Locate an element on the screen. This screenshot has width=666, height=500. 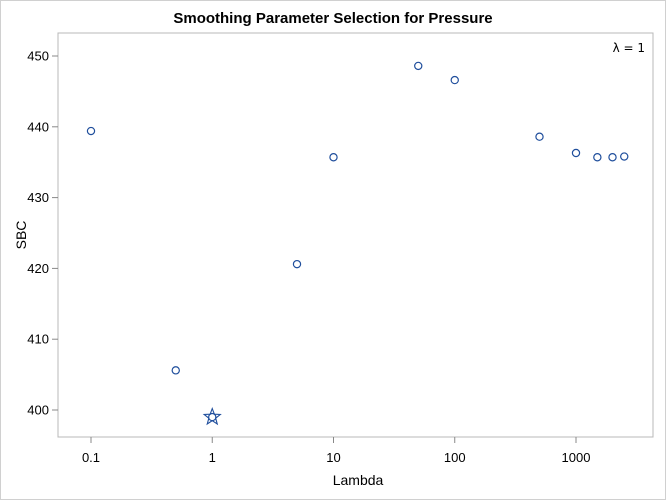
y-axis: 400 410 420 430 440 450 is located at coordinates (42, 233).